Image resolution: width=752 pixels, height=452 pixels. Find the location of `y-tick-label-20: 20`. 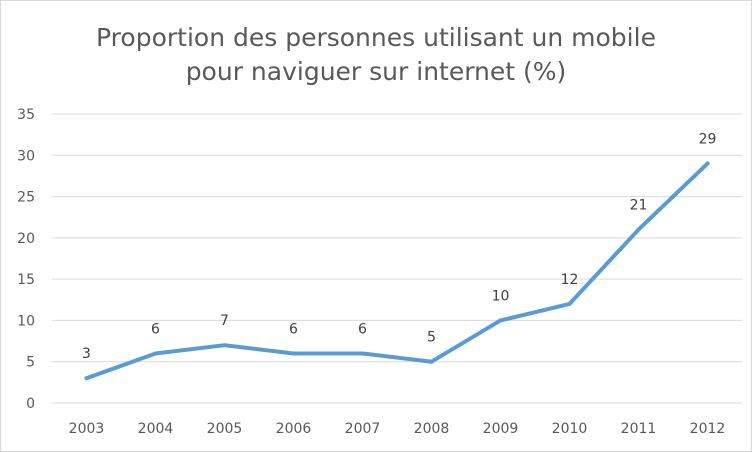

y-tick-label-20: 20 is located at coordinates (26, 239).